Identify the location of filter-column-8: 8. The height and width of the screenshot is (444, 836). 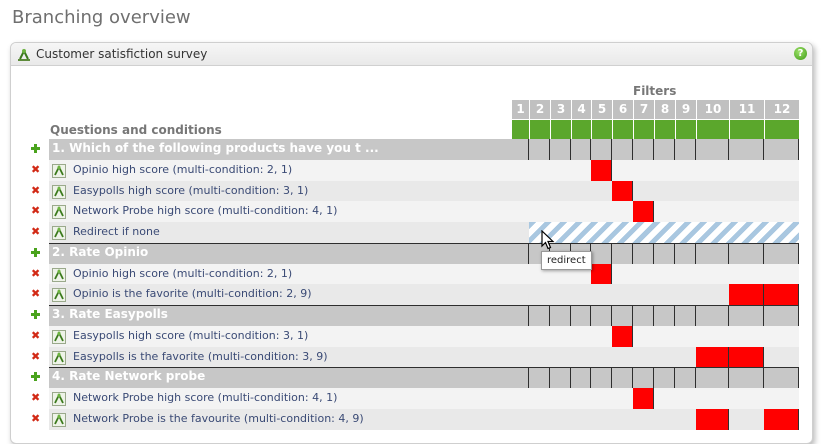
(664, 109).